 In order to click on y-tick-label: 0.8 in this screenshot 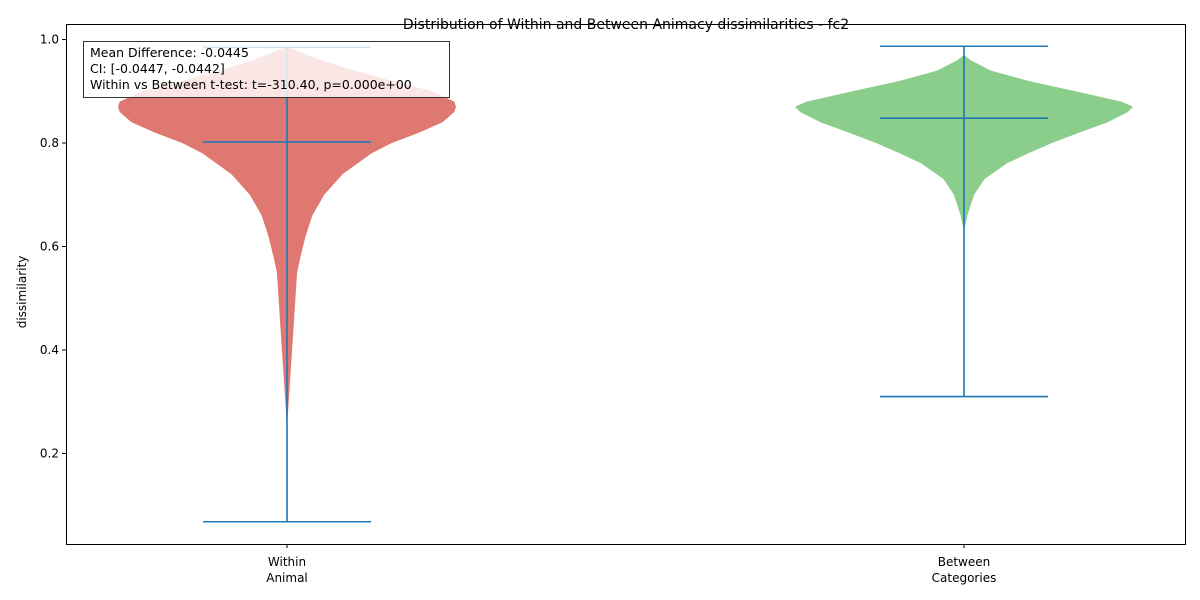, I will do `click(49, 143)`.